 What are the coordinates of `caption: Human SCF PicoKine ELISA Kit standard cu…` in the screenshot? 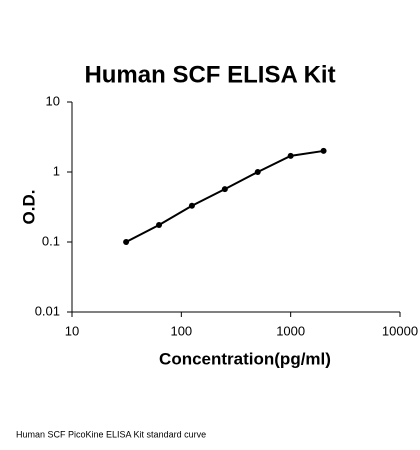 It's located at (111, 434).